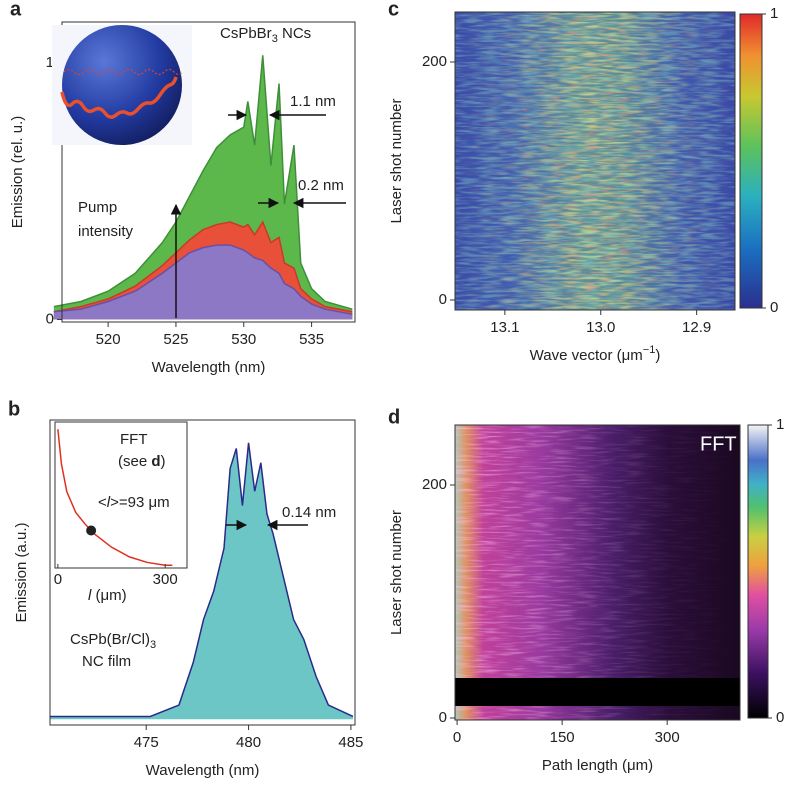  Describe the element at coordinates (106, 661) in the screenshot. I see `sample-label: NC film` at that location.